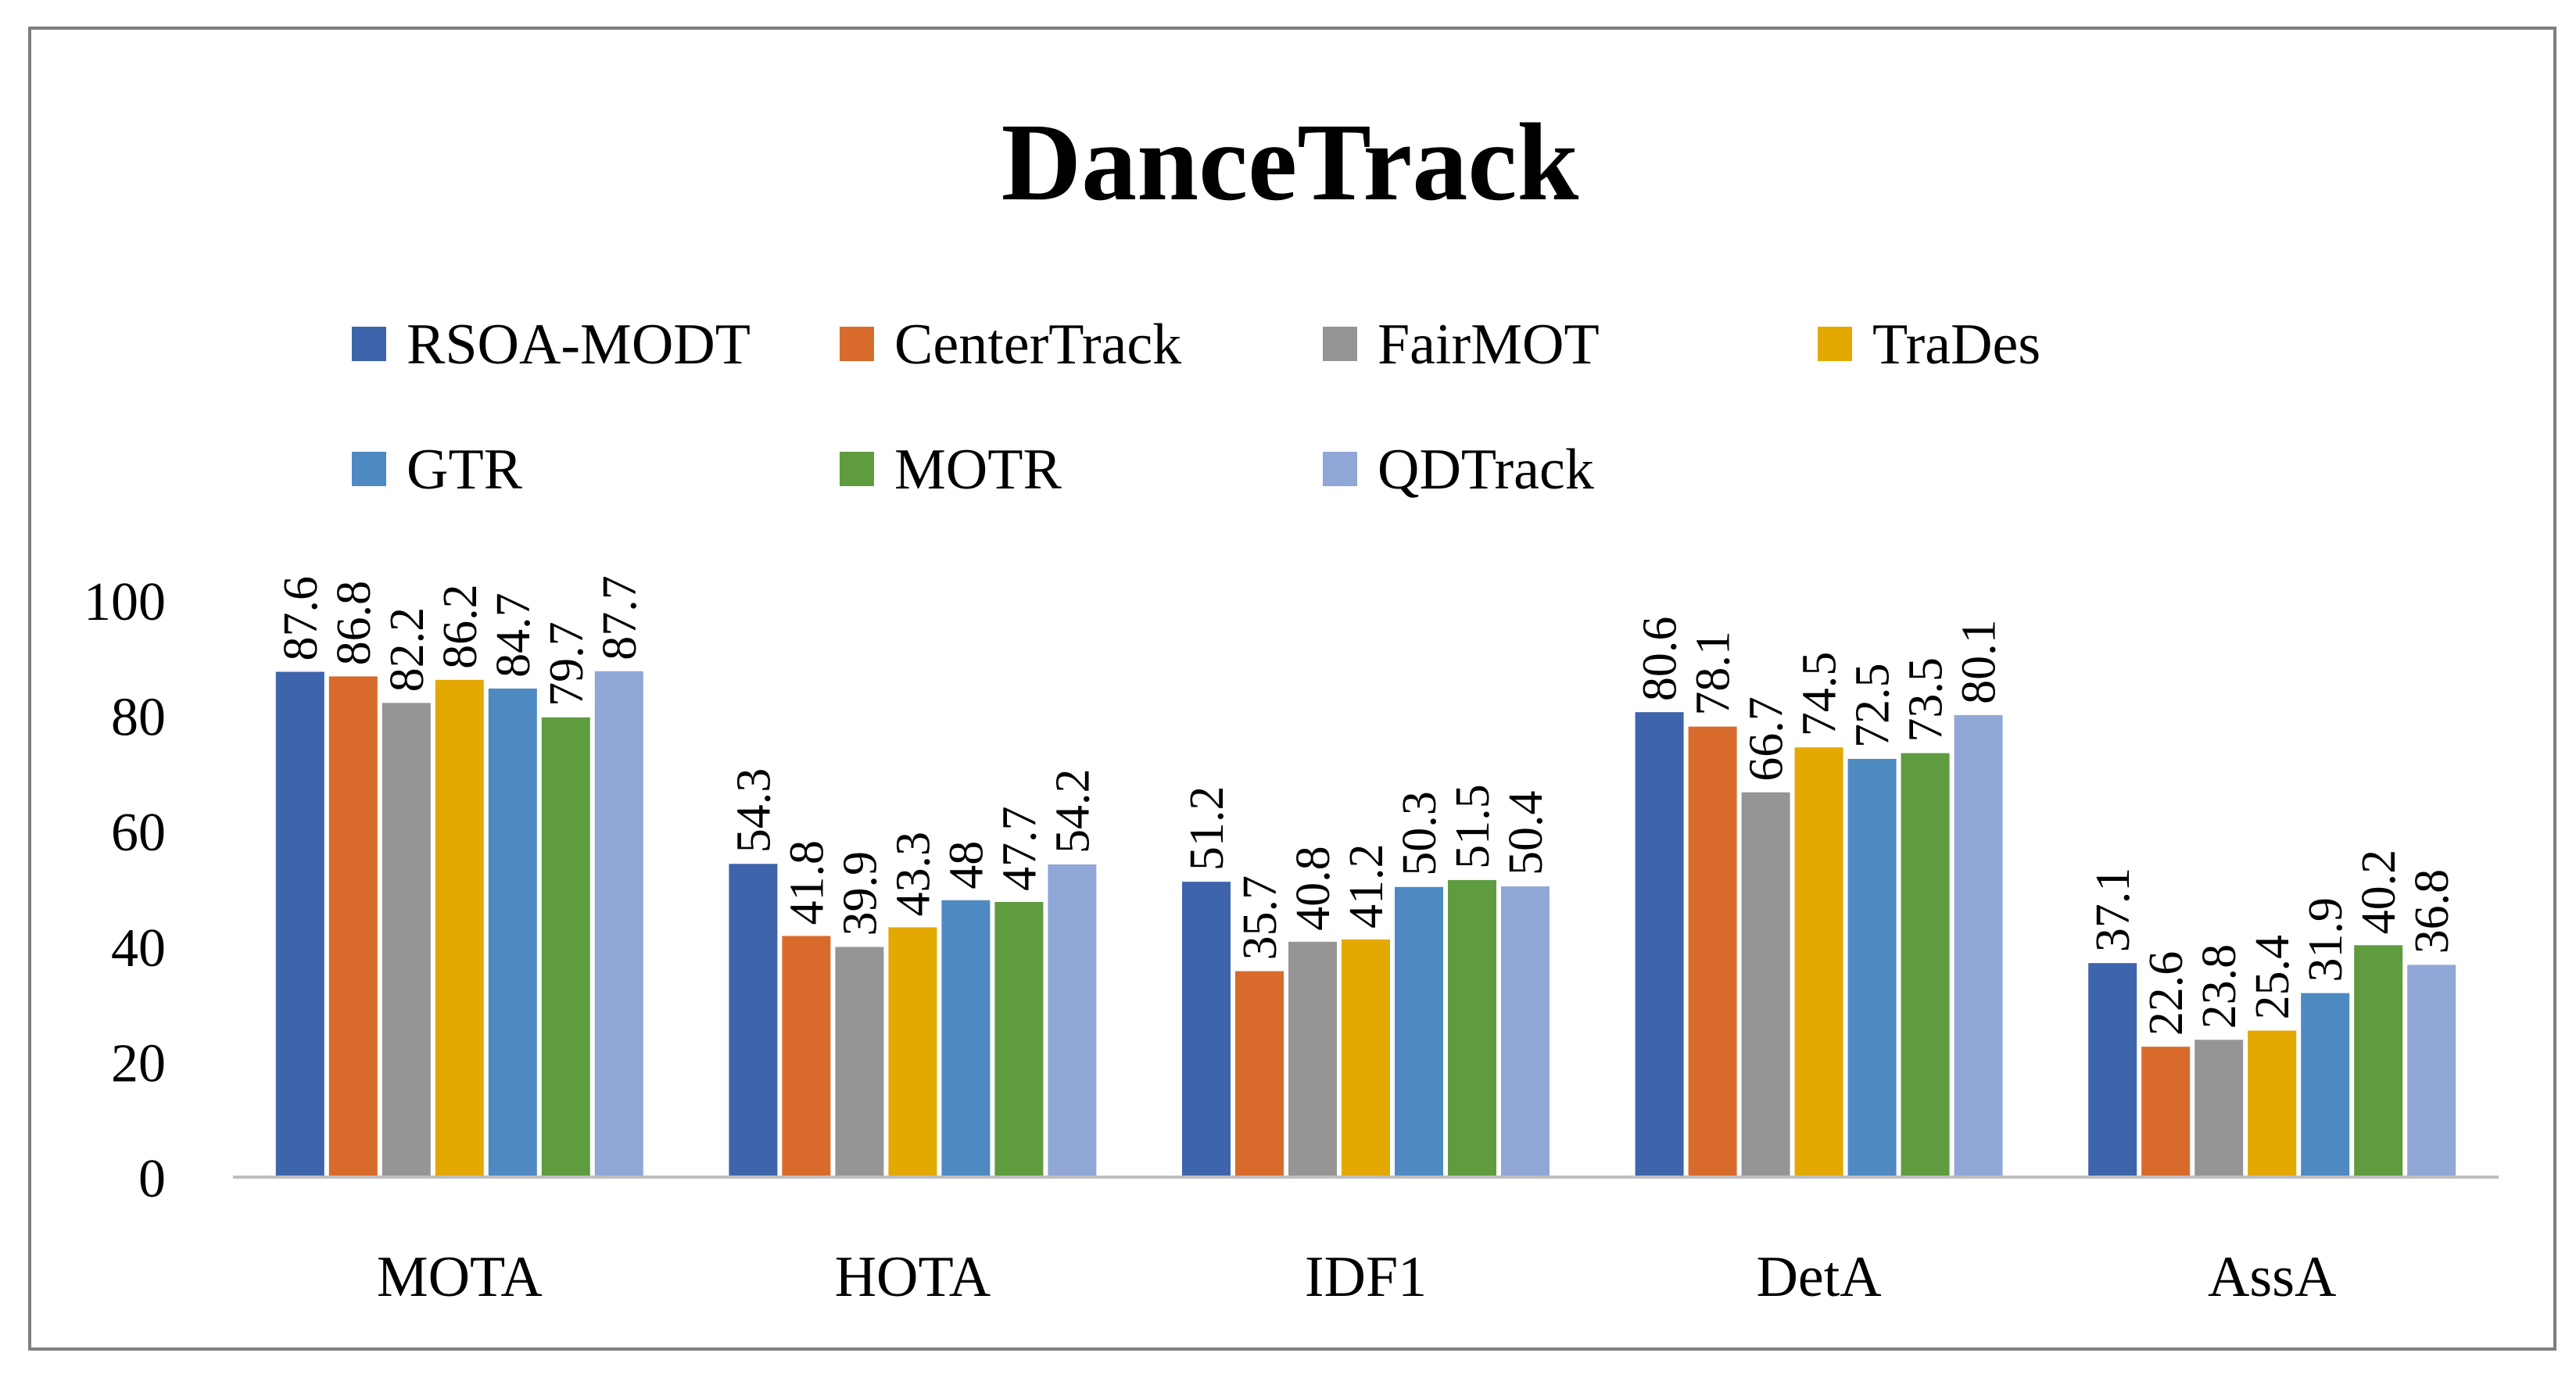 This screenshot has height=1385, width=2576. Describe the element at coordinates (753, 811) in the screenshot. I see `data-label: 54.3` at that location.